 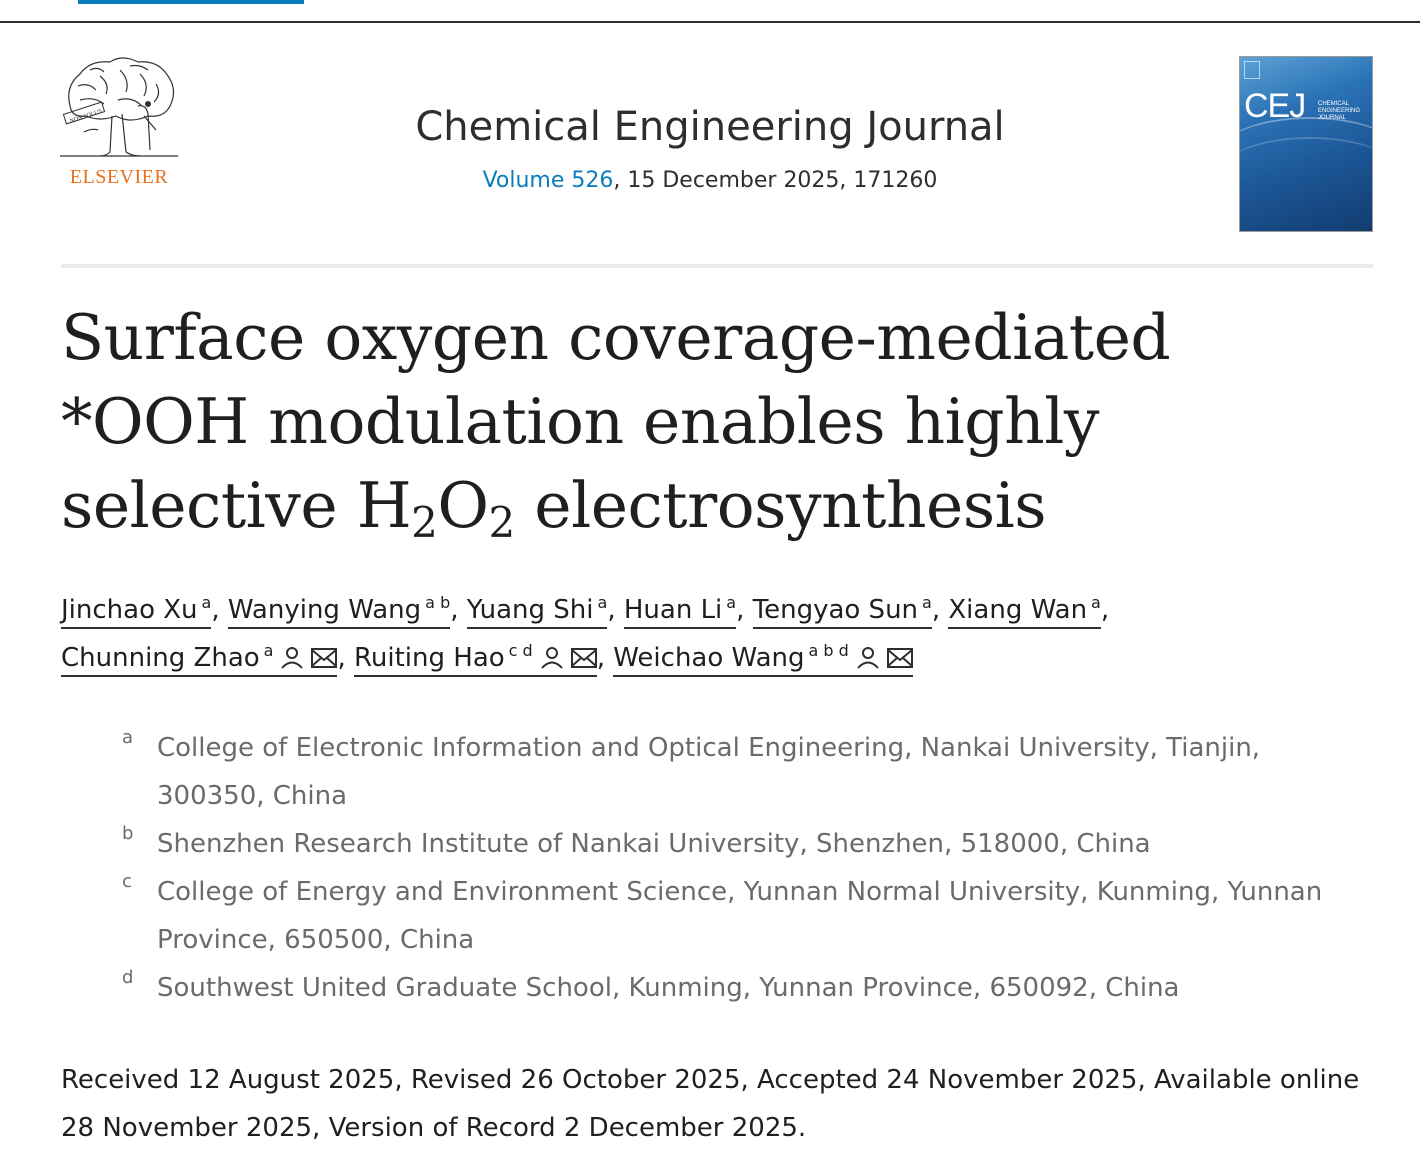 I want to click on author-link: Tengyao Sun a, so click(x=842, y=611).